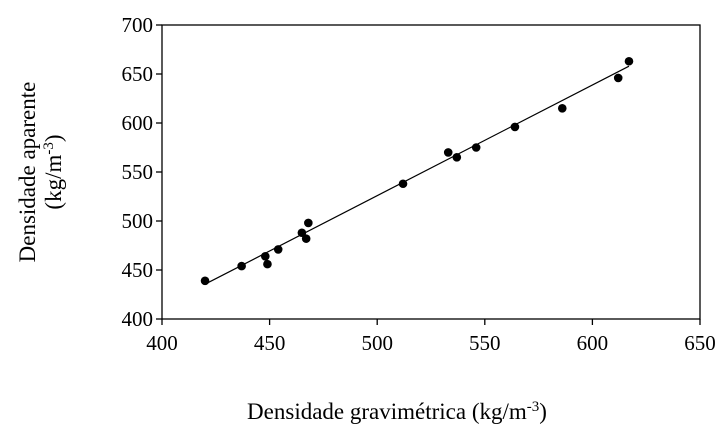 The height and width of the screenshot is (427, 720). What do you see at coordinates (138, 123) in the screenshot?
I see `y-tick-label-600: 600` at bounding box center [138, 123].